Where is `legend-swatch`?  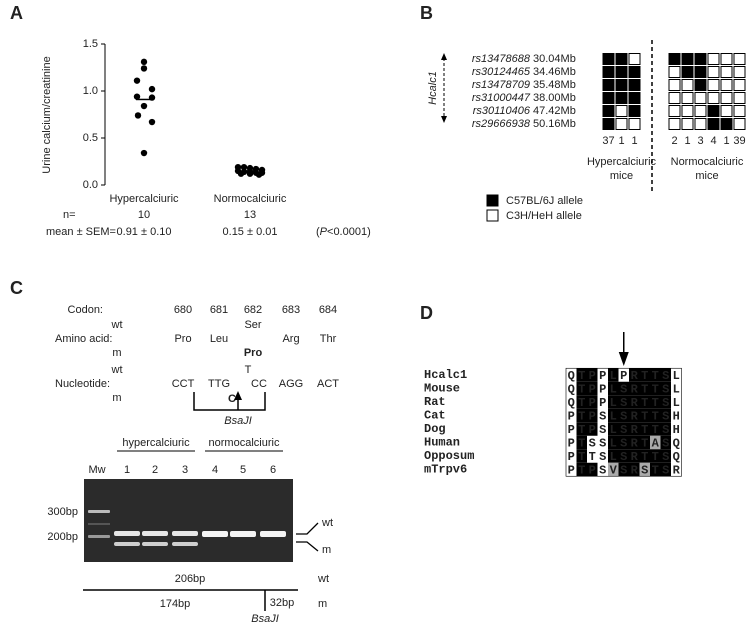
legend-swatch is located at coordinates (492, 215).